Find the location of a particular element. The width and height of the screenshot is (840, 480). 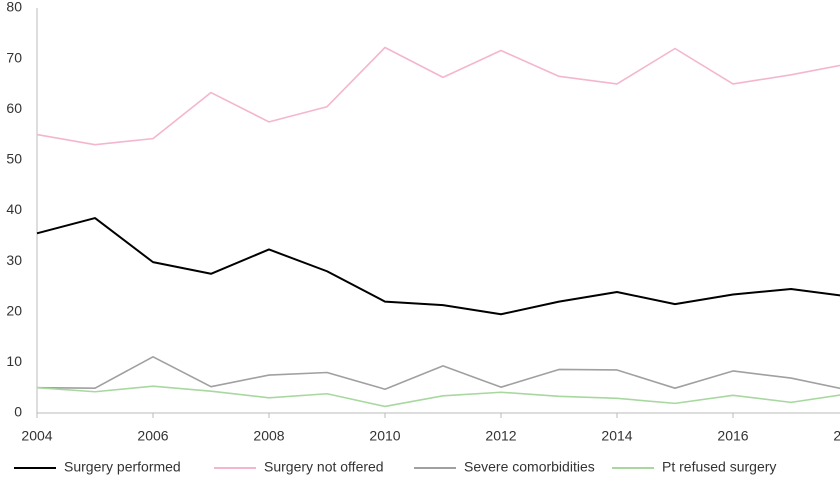

x-tick-label: 2006 is located at coordinates (152, 436).